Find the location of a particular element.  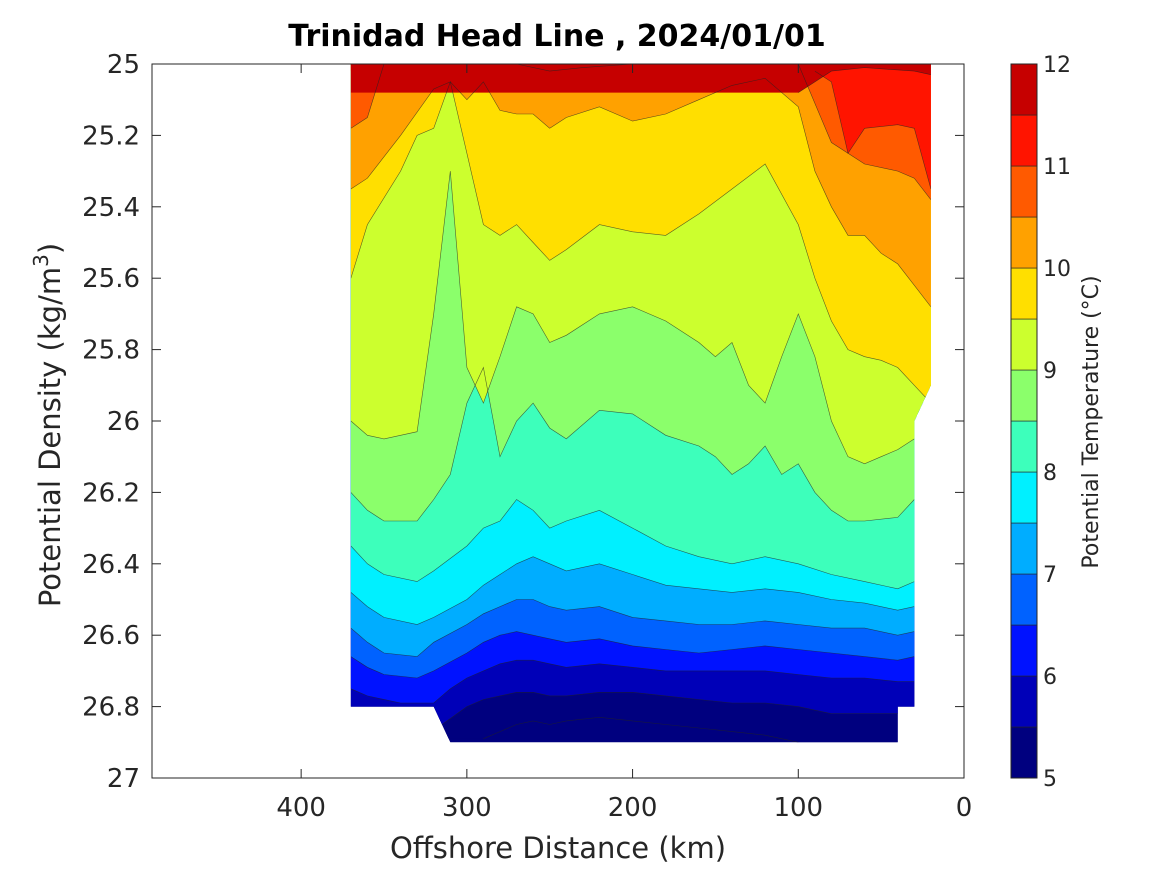

x-axis-label: Offshore Distance (km) is located at coordinates (558, 848).